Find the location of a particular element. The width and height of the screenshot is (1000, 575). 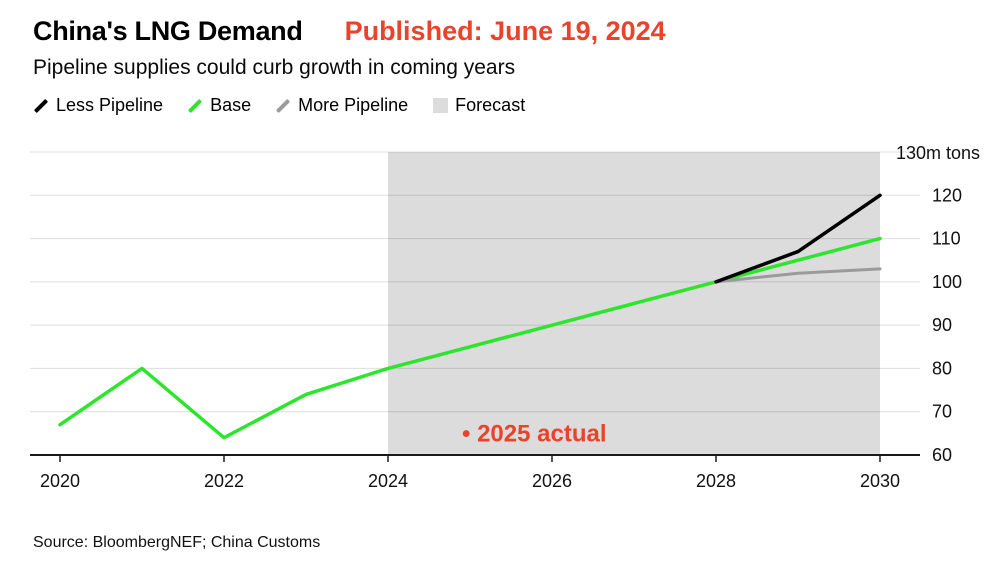

y-tick-label-80: 80 is located at coordinates (942, 368).